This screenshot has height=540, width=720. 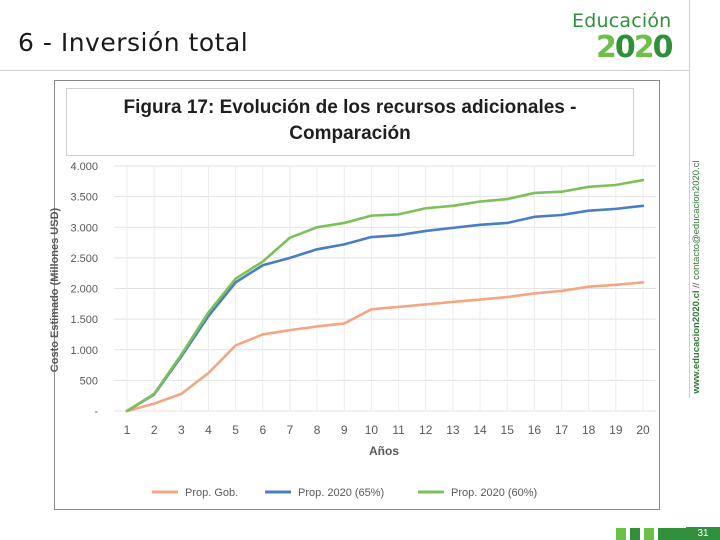 What do you see at coordinates (562, 430) in the screenshot?
I see `x-tick-label: 17` at bounding box center [562, 430].